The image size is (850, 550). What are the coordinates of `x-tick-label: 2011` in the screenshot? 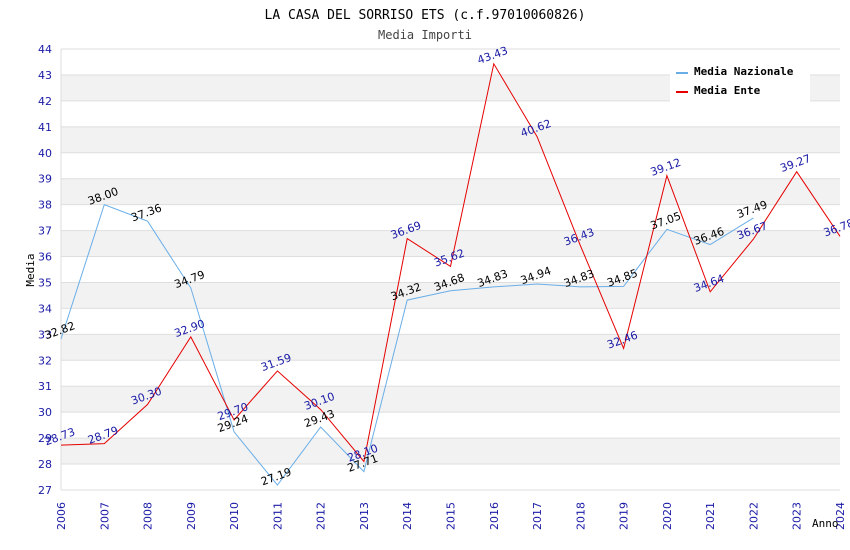 It's located at (277, 516).